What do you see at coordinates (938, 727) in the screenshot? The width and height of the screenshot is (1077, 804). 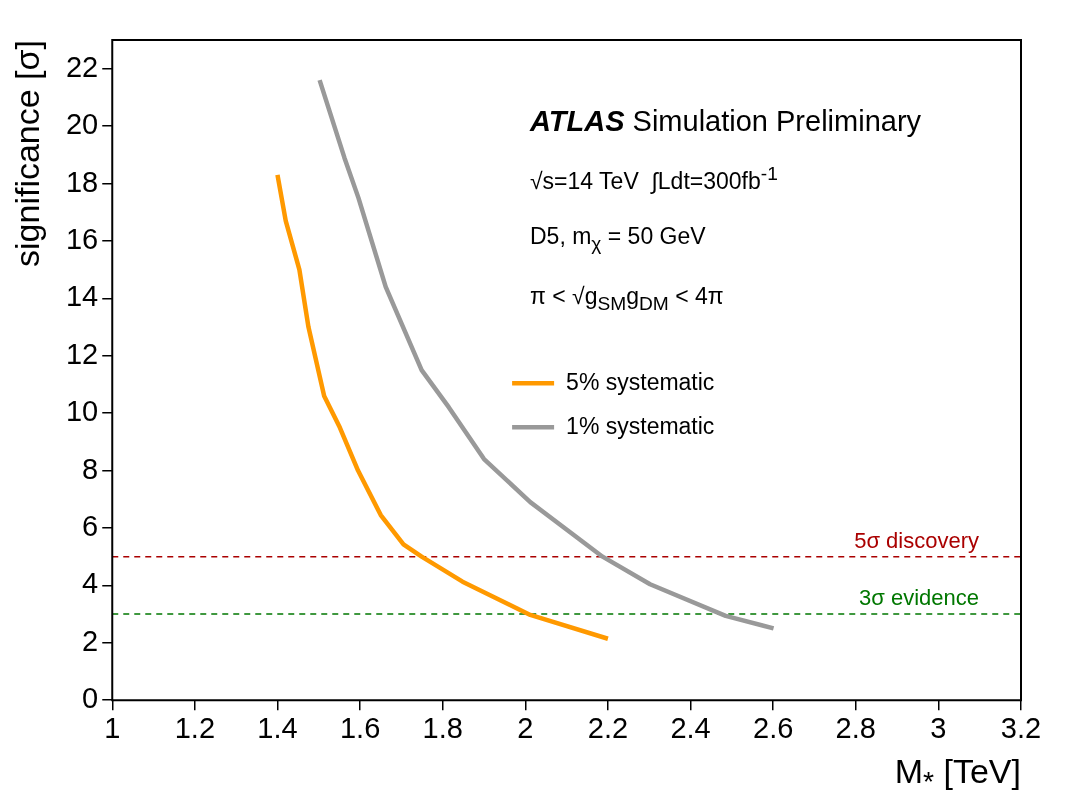 I see `x-tick-label: 3` at bounding box center [938, 727].